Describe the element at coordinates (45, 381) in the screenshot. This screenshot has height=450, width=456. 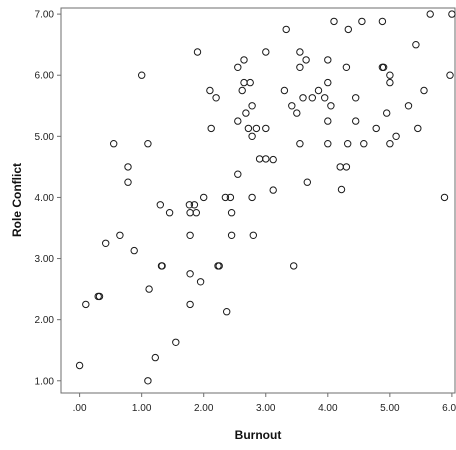
I see `y-tick-label: 1.00` at that location.